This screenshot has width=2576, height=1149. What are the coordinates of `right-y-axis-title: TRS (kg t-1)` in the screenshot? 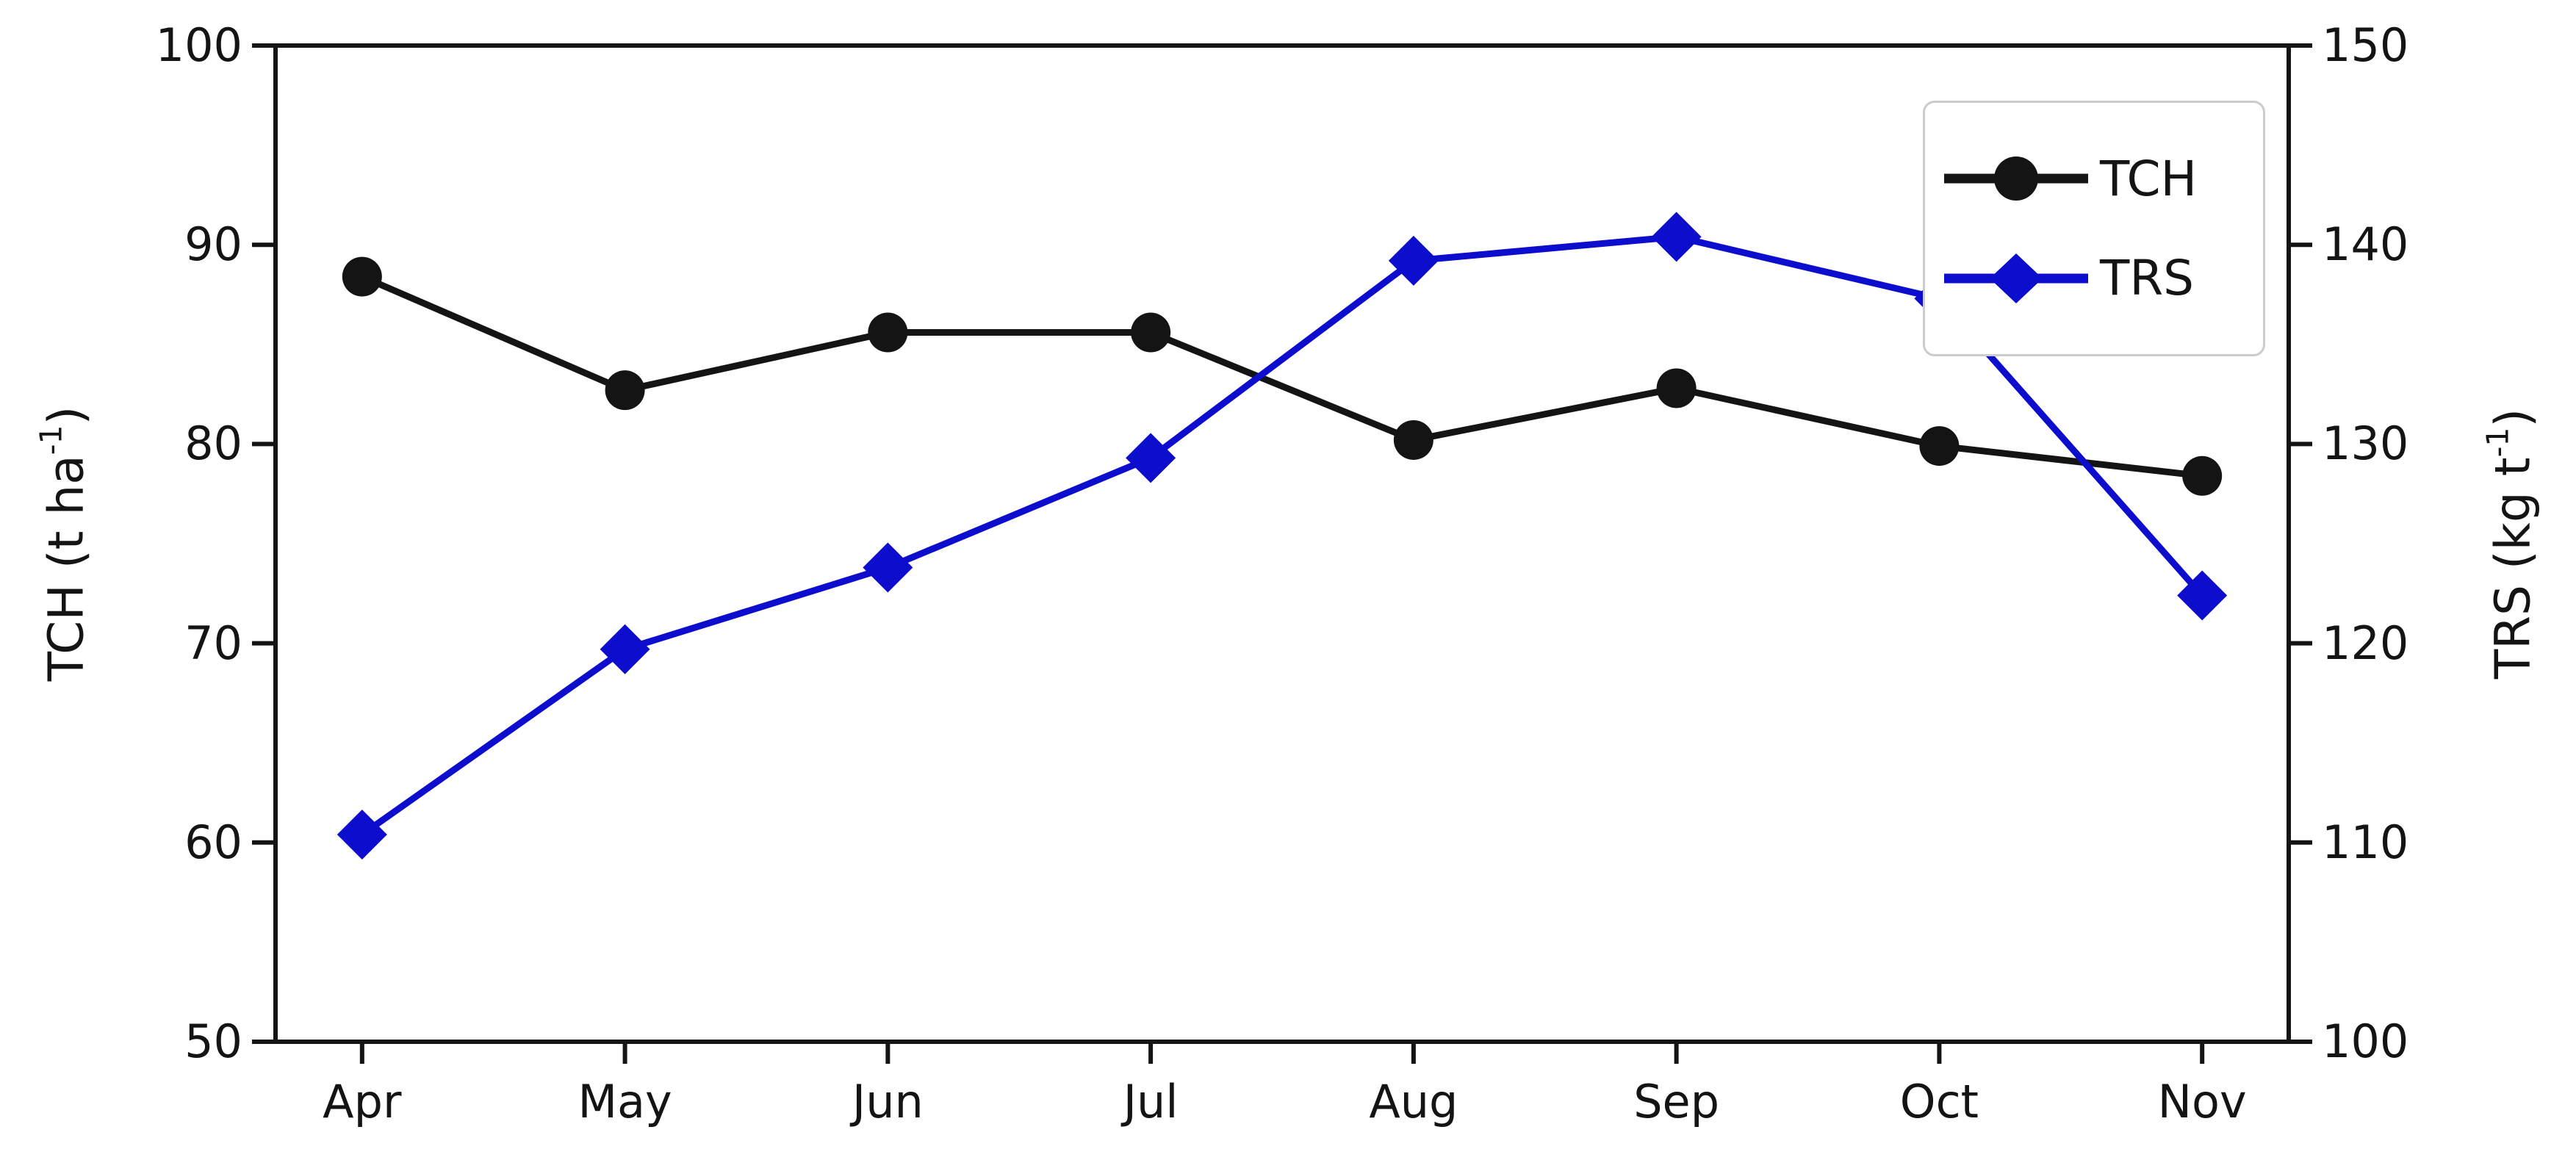 It's located at (2510, 544).